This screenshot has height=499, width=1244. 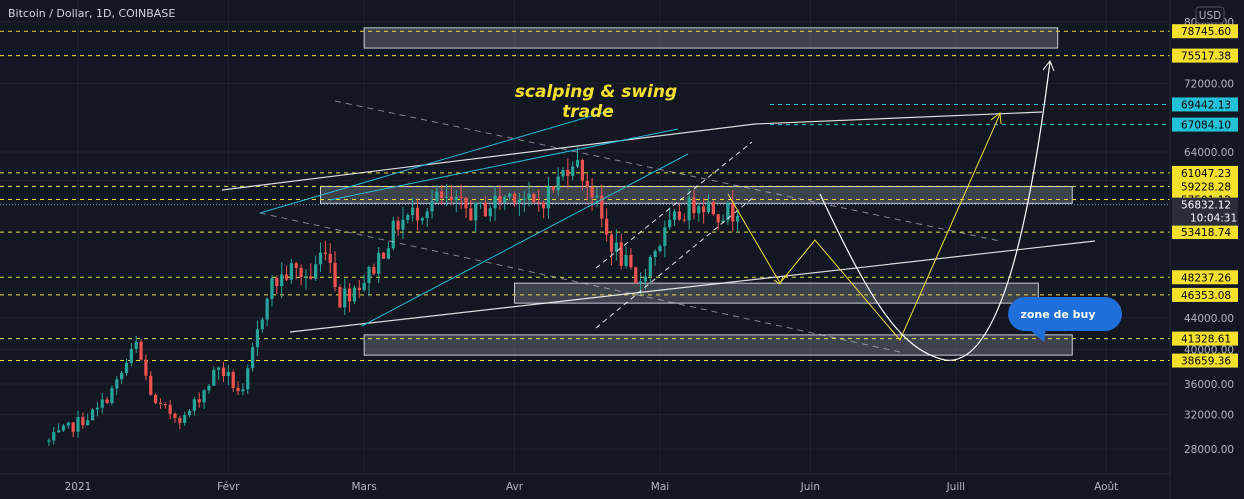 What do you see at coordinates (1205, 186) in the screenshot?
I see `price-level-label: 59228.28` at bounding box center [1205, 186].